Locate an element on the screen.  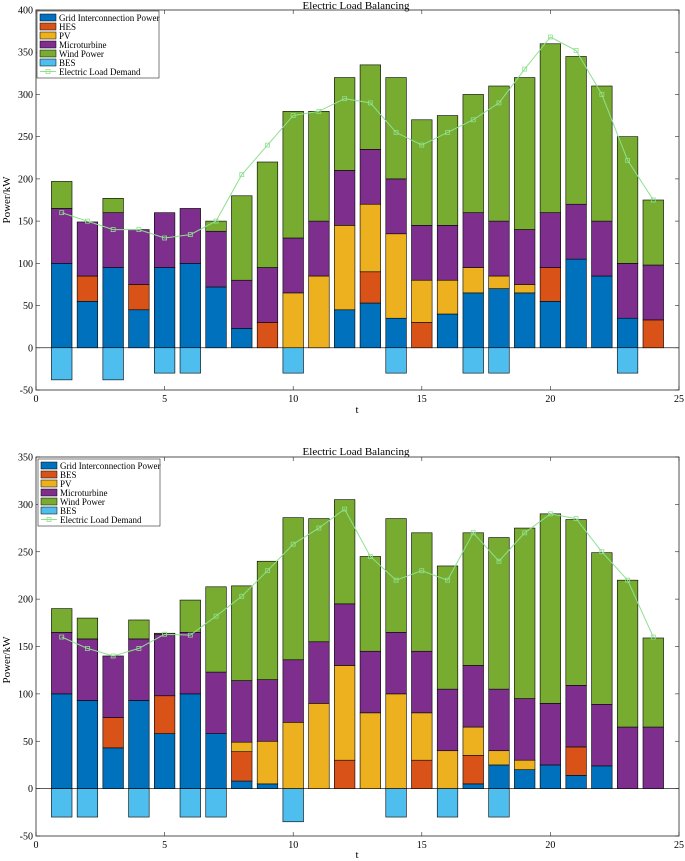
chart-1-bar-micro-t23 is located at coordinates (627, 291).